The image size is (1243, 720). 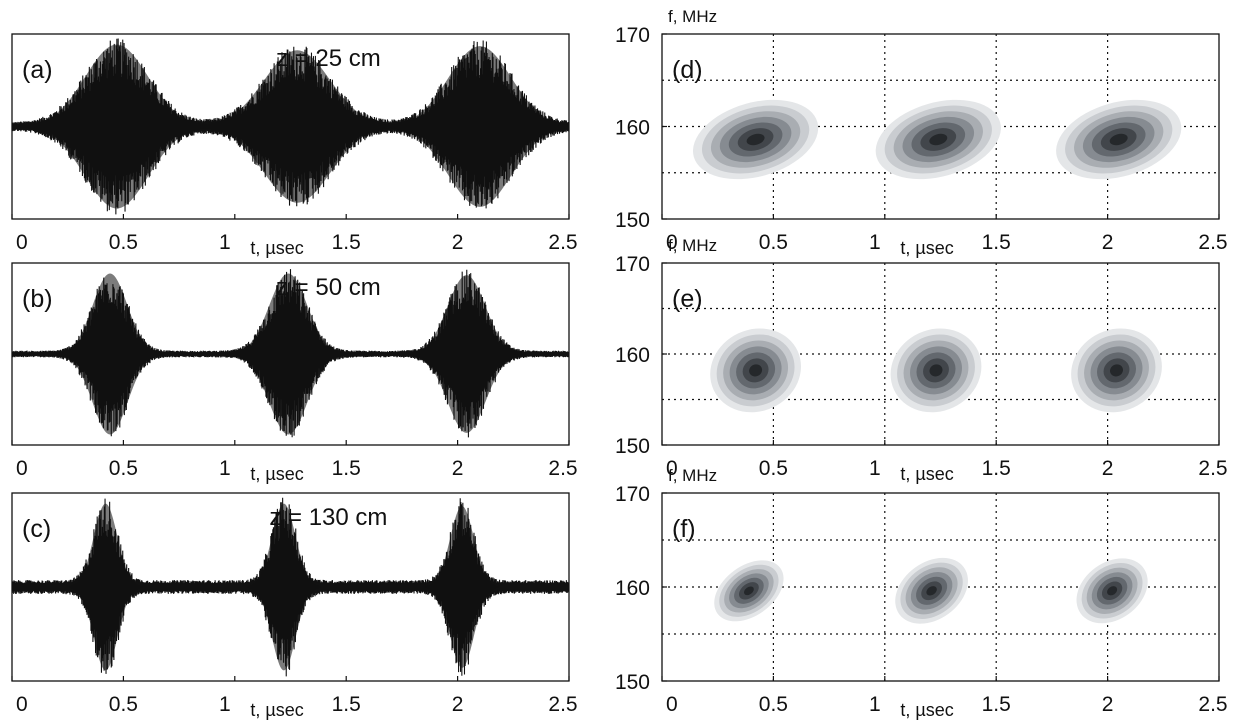 I want to click on panel-annotation: z = 50 cm, so click(x=328, y=287).